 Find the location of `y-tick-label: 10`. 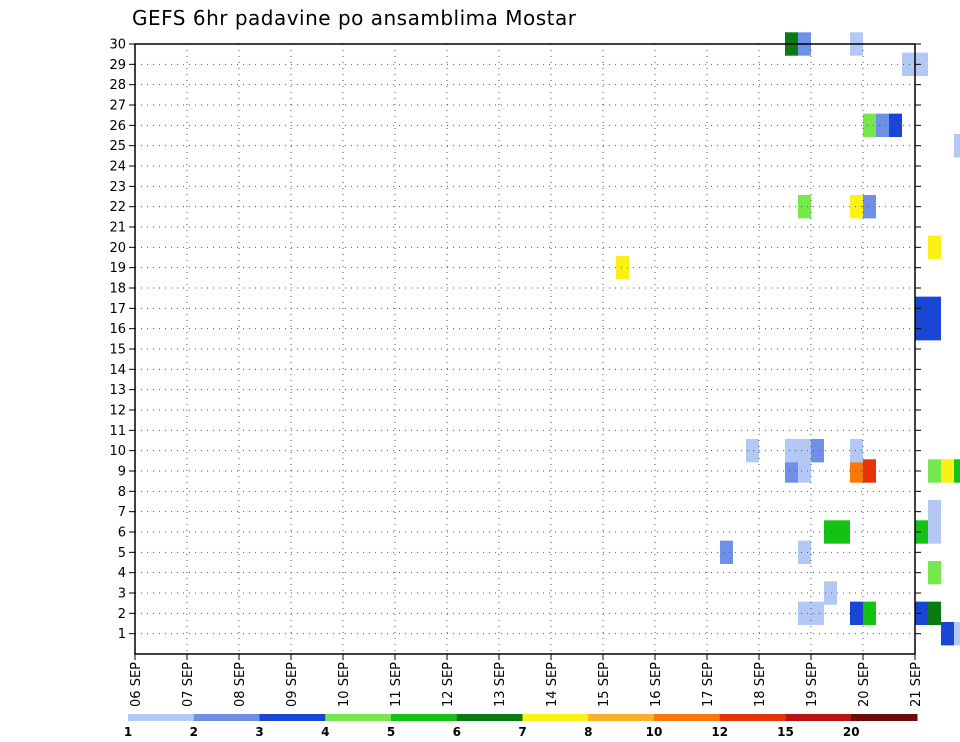

y-tick-label: 10 is located at coordinates (117, 451).